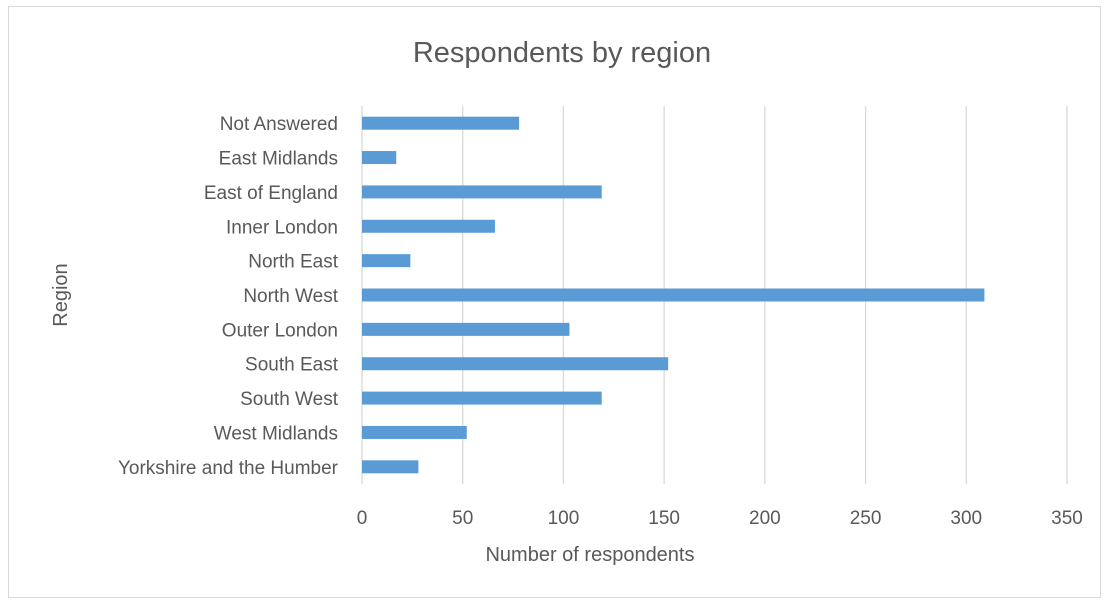 The image size is (1105, 601). What do you see at coordinates (289, 399) in the screenshot?
I see `y-tick-label: South West` at bounding box center [289, 399].